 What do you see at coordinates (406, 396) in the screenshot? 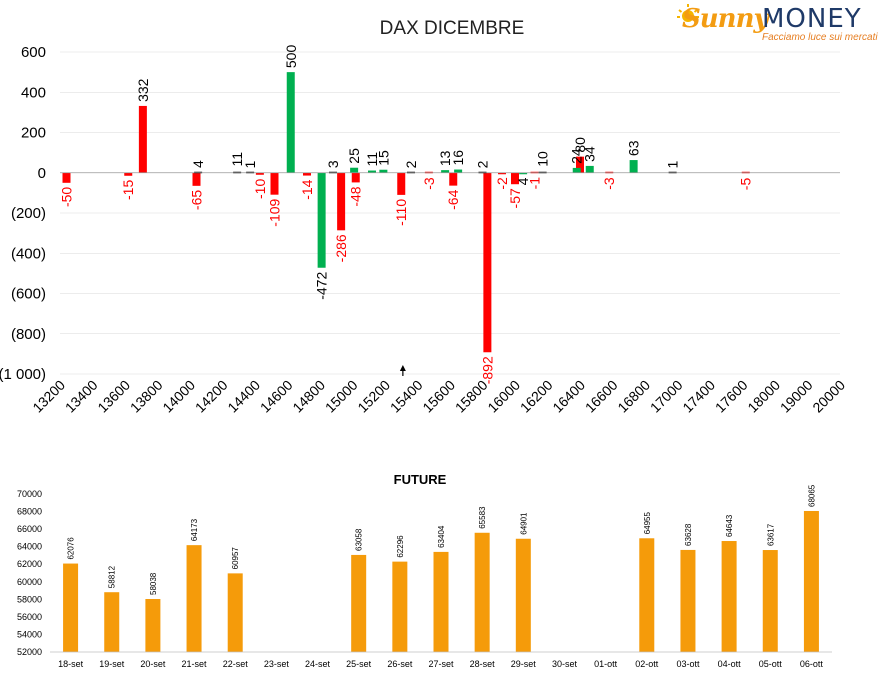
I see `x-tick-label: 15400` at bounding box center [406, 396].